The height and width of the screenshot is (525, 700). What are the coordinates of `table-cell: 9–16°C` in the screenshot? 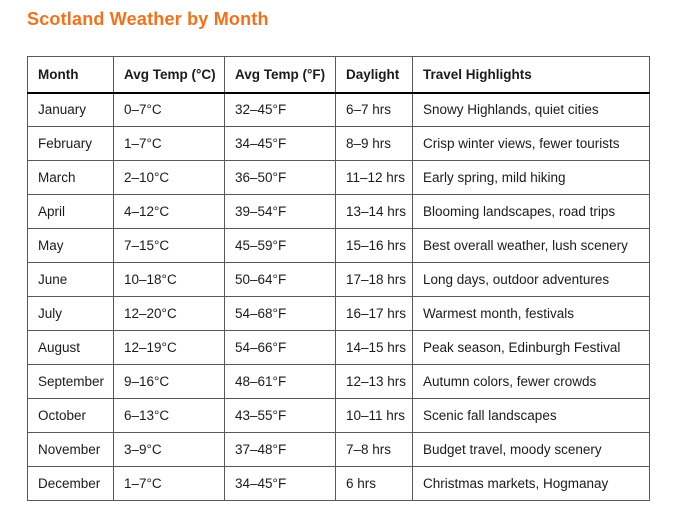 It's located at (169, 381).